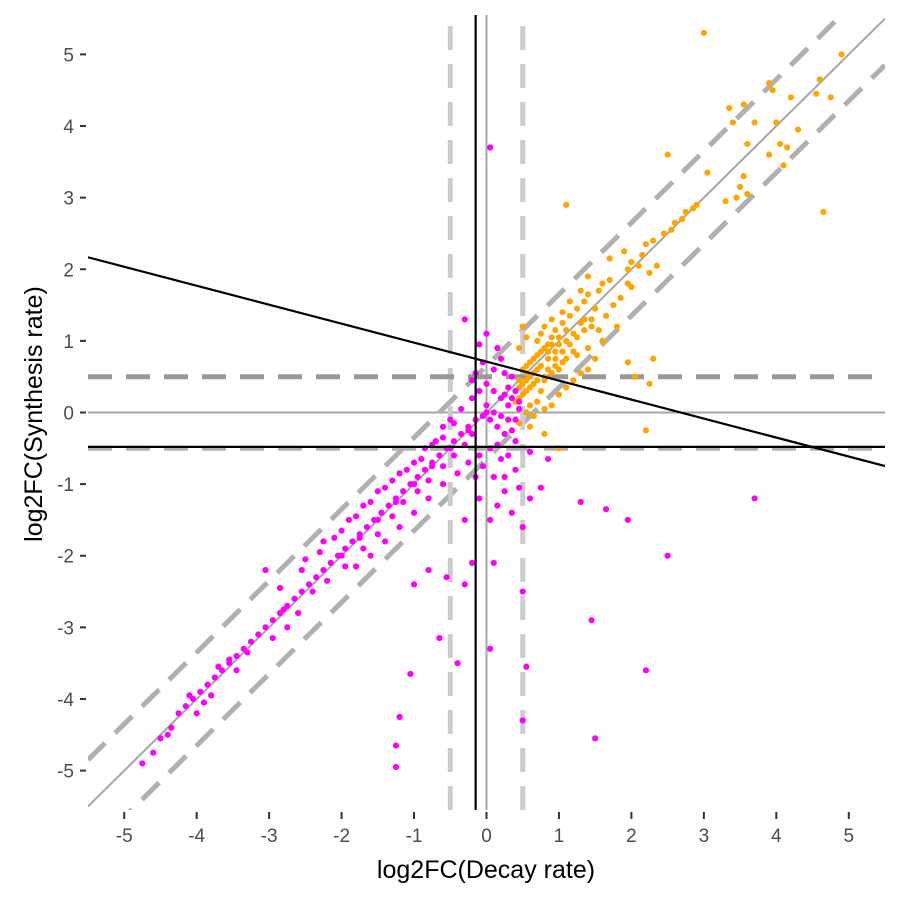 Image resolution: width=900 pixels, height=900 pixels. I want to click on x-tick-label: -2, so click(341, 836).